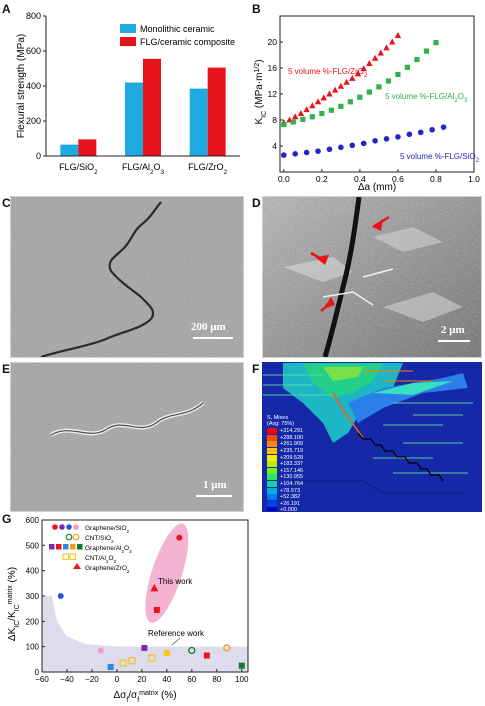 The width and height of the screenshot is (485, 706). Describe the element at coordinates (322, 179) in the screenshot. I see `x-tick-label: 0.2` at that location.